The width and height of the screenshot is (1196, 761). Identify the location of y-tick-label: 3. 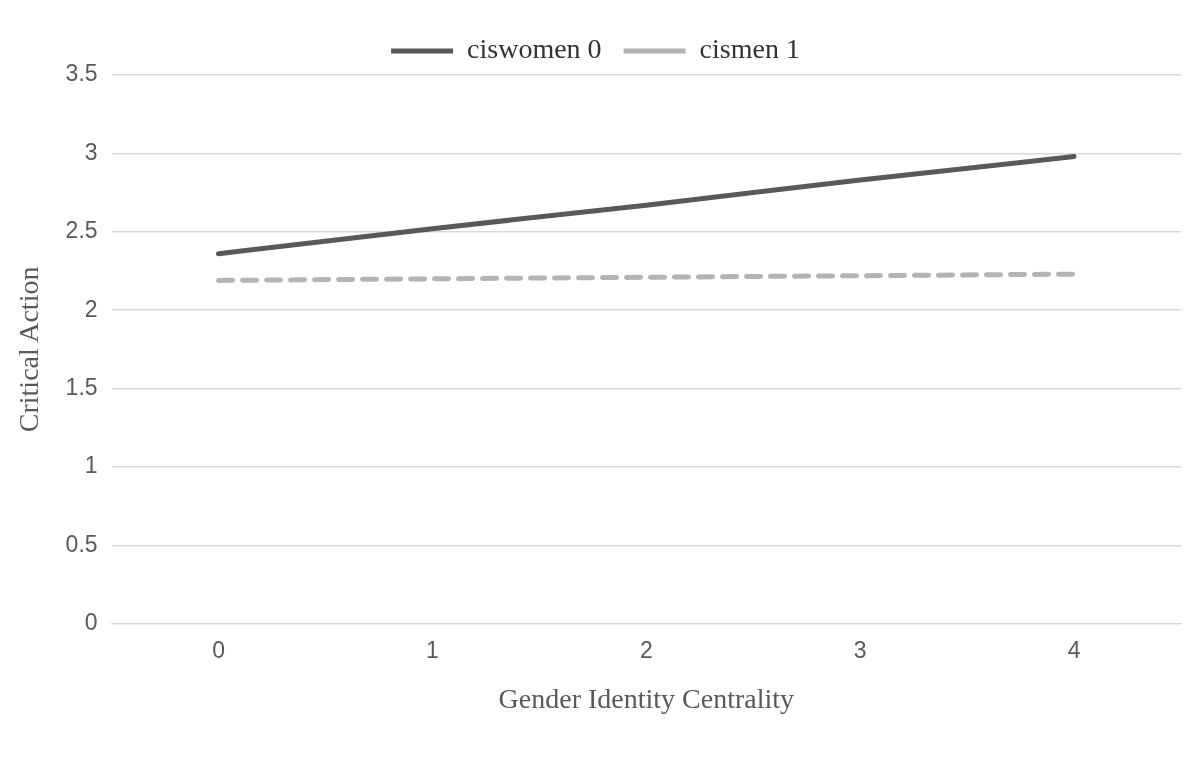
(91, 151).